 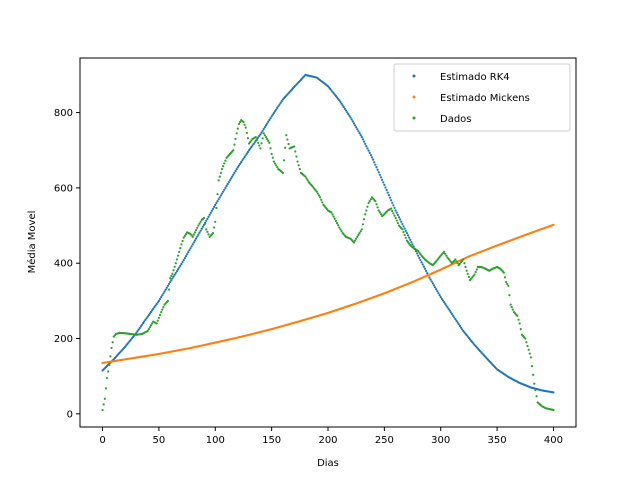 What do you see at coordinates (553, 440) in the screenshot?
I see `x-tick-label: 400` at bounding box center [553, 440].